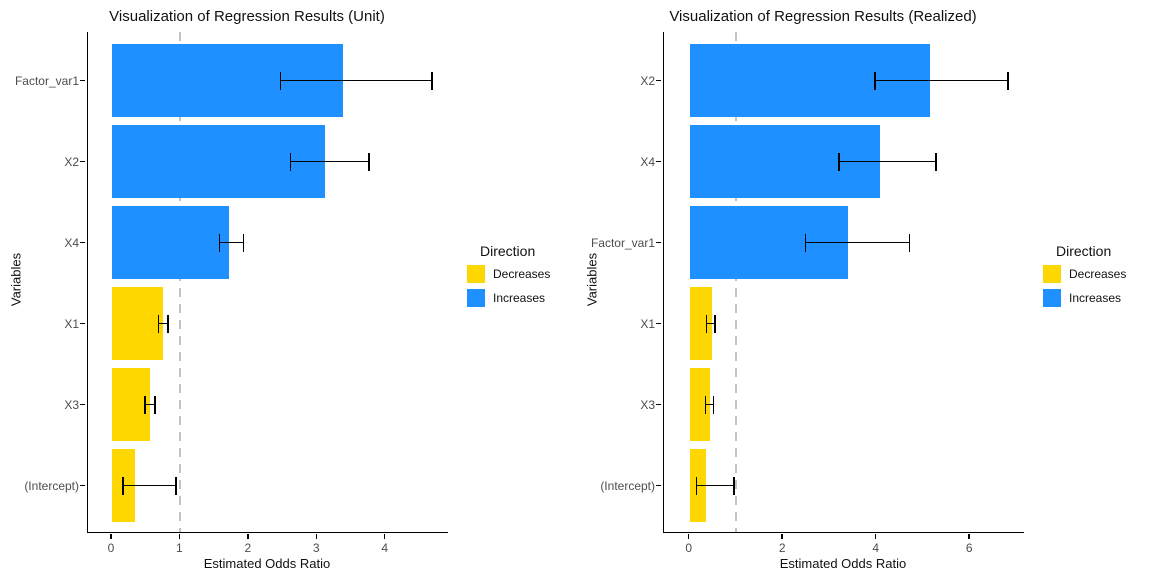 The height and width of the screenshot is (576, 1152). Describe the element at coordinates (42, 282) in the screenshot. I see `y-axis-labels: Factor_var1 X2 X4 X1 X3 (Intercept)` at that location.